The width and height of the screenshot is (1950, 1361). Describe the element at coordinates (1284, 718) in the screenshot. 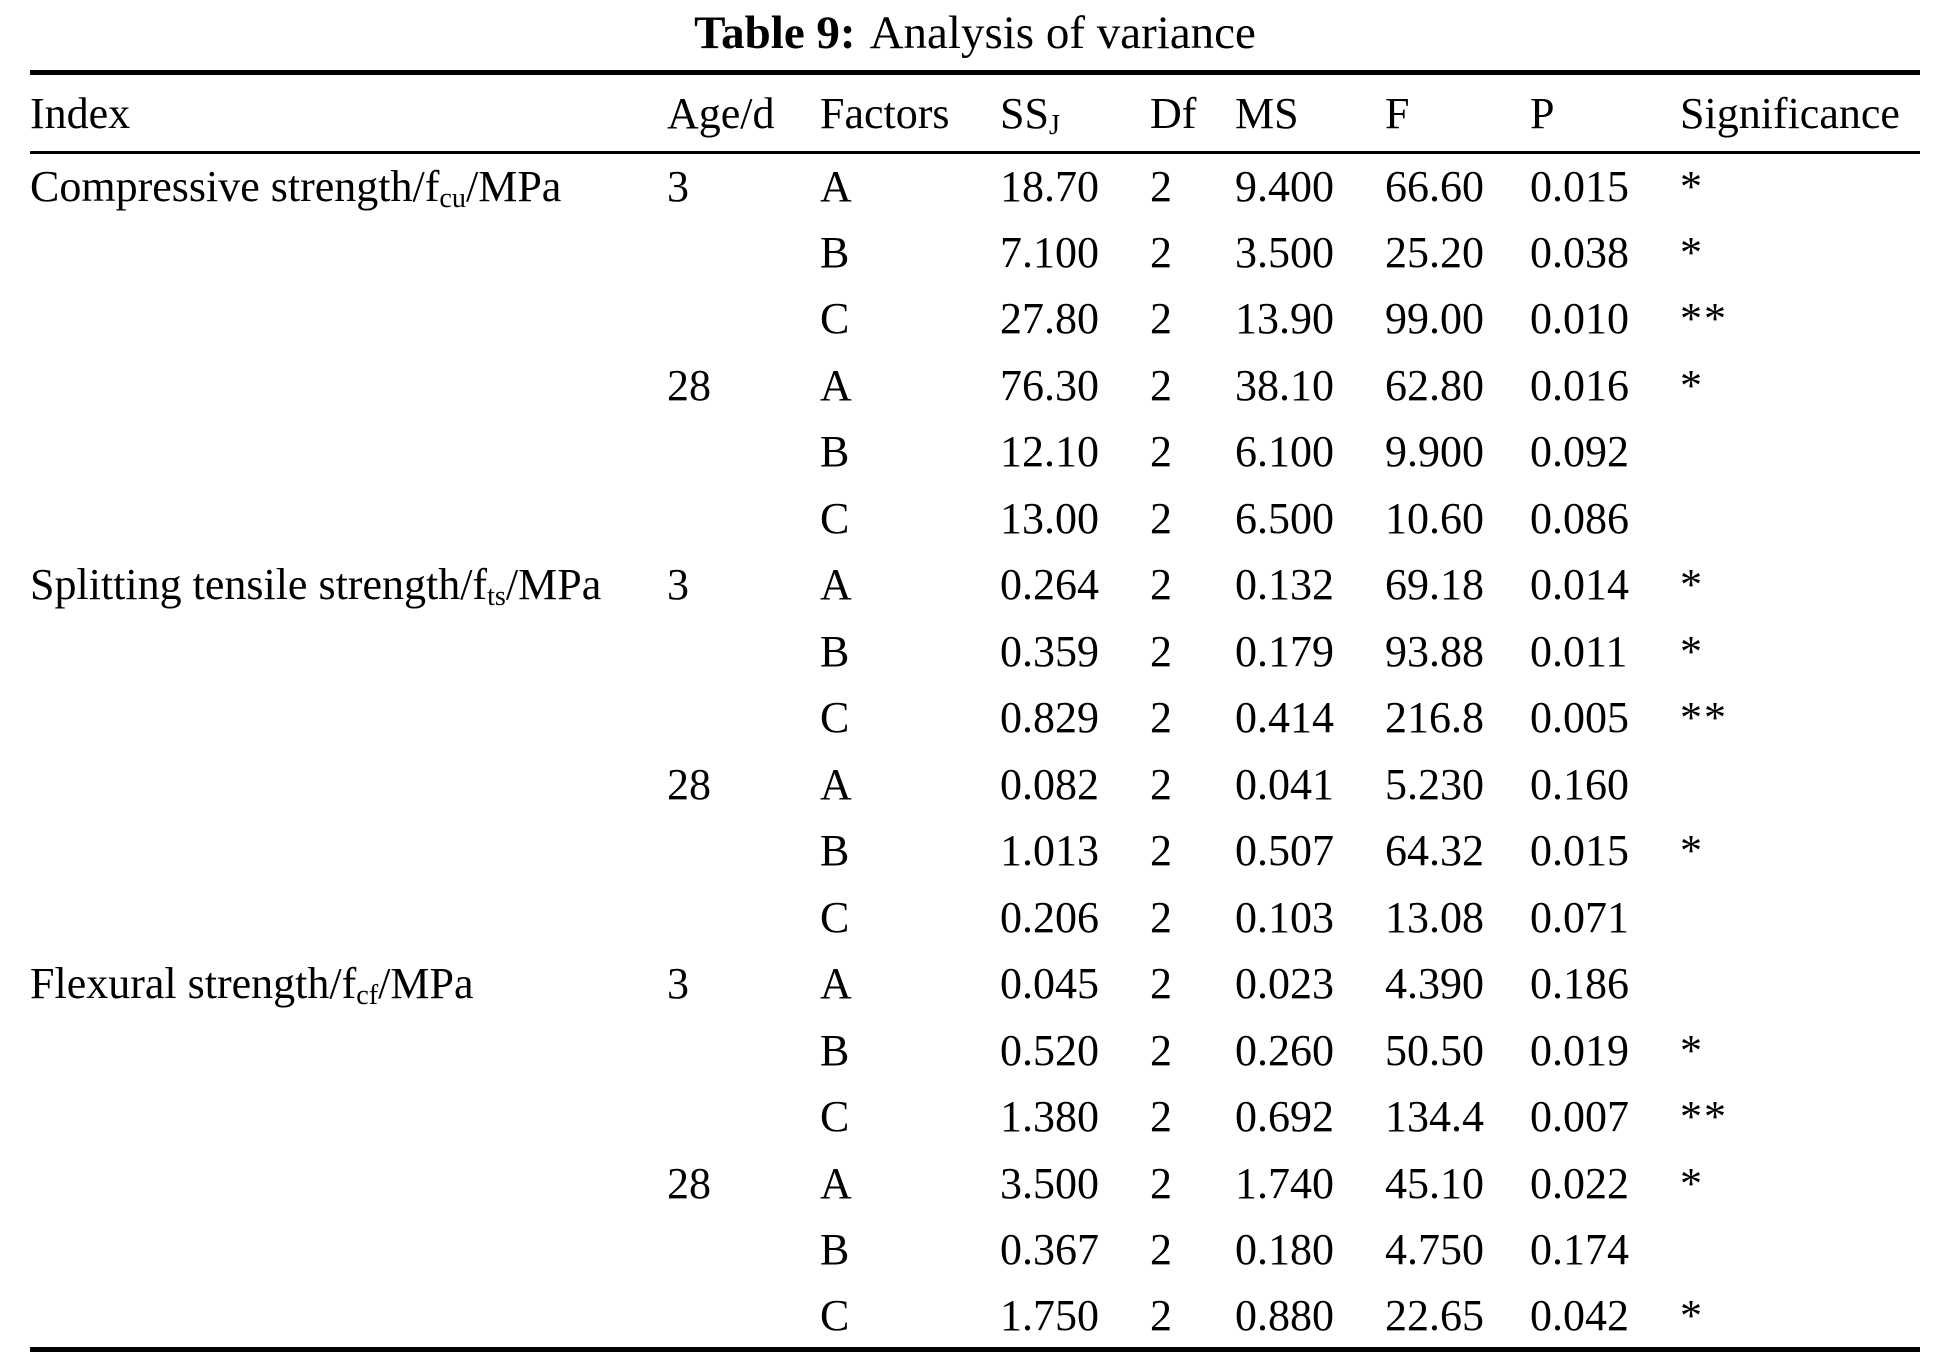

I see `ms-cell: 0.414` at that location.